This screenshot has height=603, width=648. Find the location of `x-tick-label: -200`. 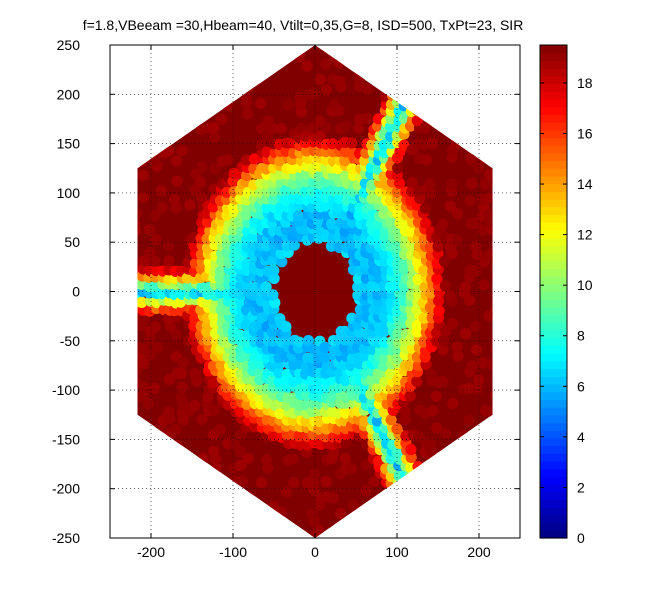

x-tick-label: -200 is located at coordinates (151, 552).